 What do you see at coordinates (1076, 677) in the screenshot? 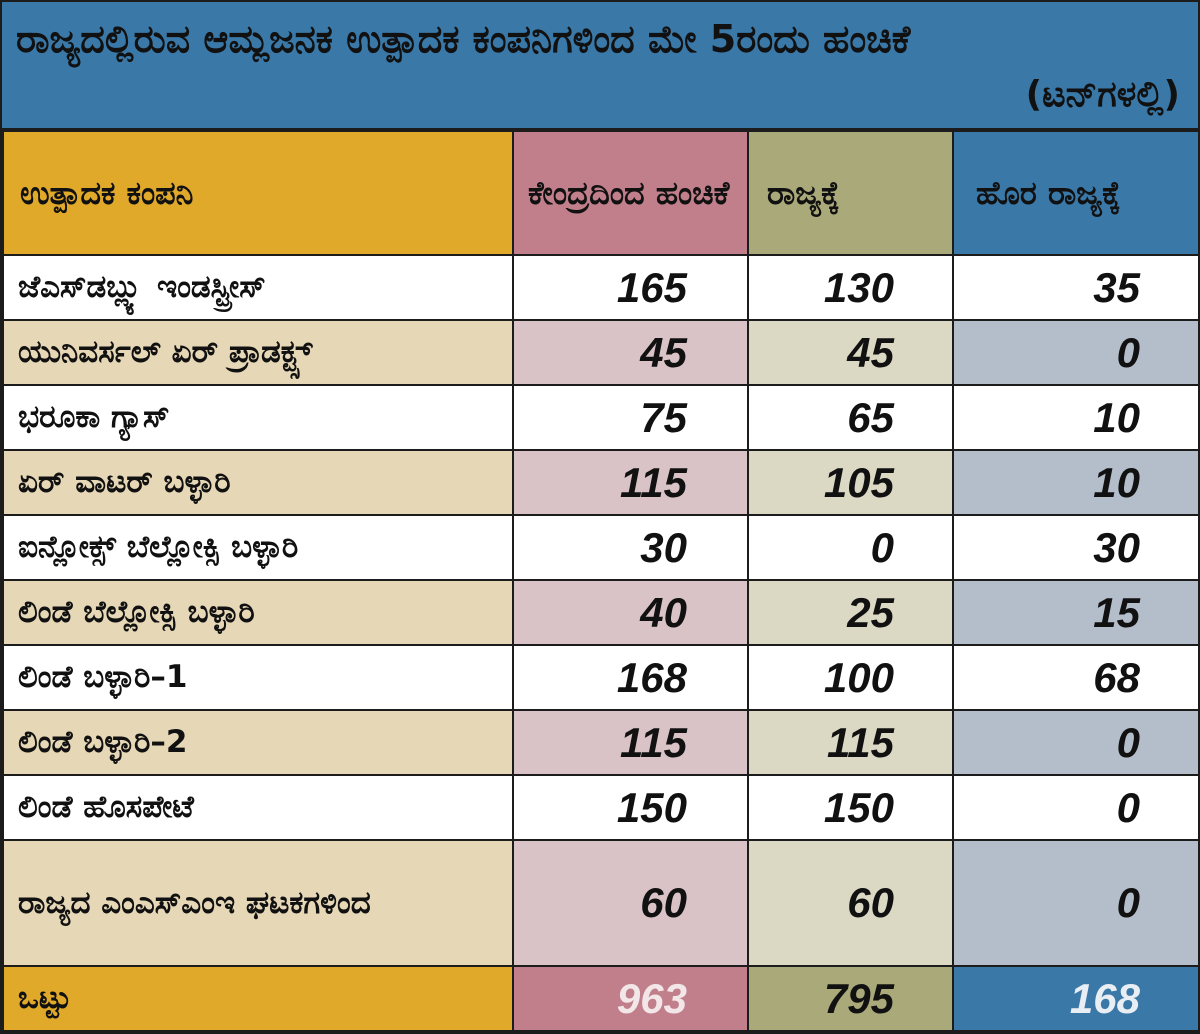
I see `to-other-states-cell: 68` at bounding box center [1076, 677].